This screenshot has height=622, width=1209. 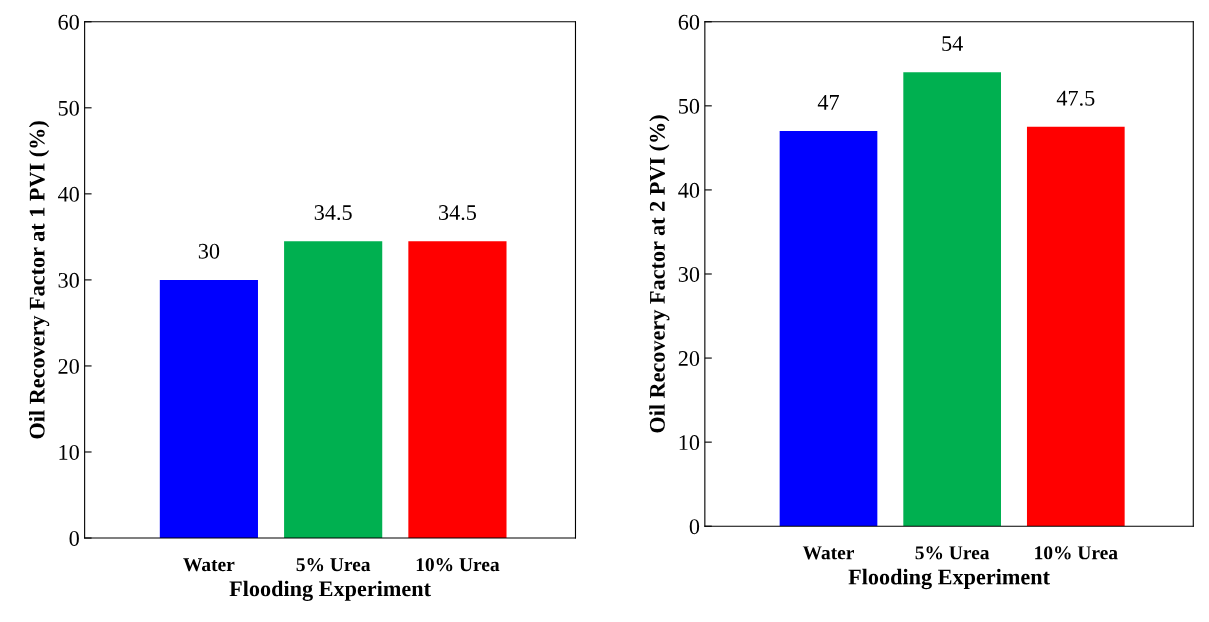 What do you see at coordinates (39, 280) in the screenshot?
I see `y-axis-title: Oil Recovery Factor at 1 PVI (%)` at bounding box center [39, 280].